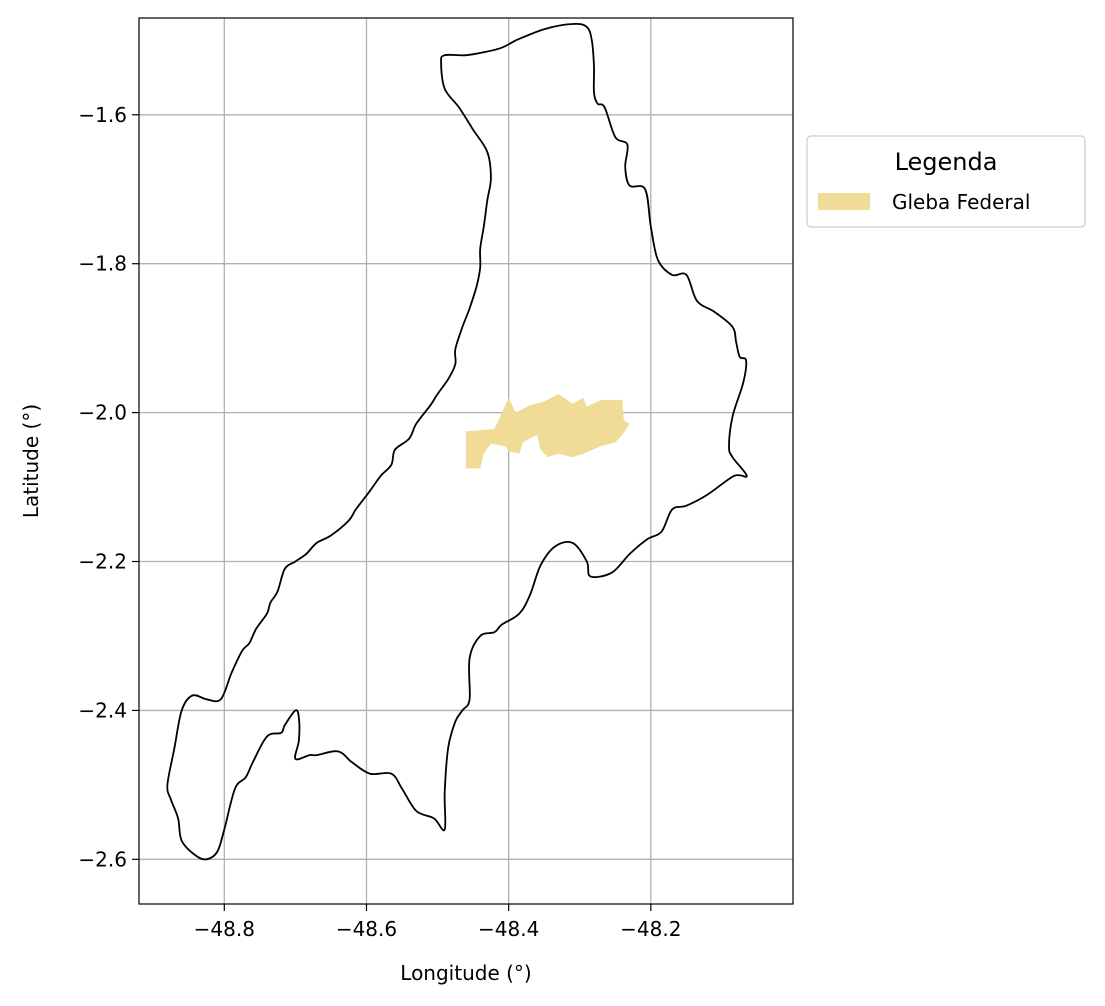  What do you see at coordinates (508, 929) in the screenshot?
I see `x-tick-label: −48.4` at bounding box center [508, 929].